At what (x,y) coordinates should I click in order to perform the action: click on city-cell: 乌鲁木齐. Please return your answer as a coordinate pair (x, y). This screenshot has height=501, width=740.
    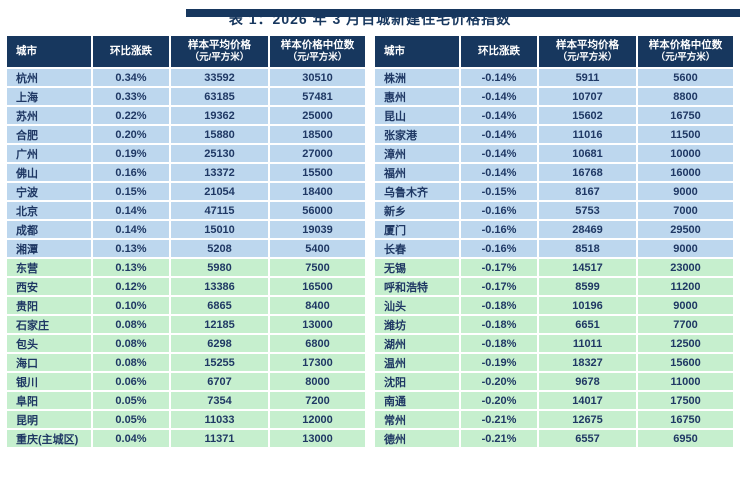
    Looking at the image, I should click on (417, 191).